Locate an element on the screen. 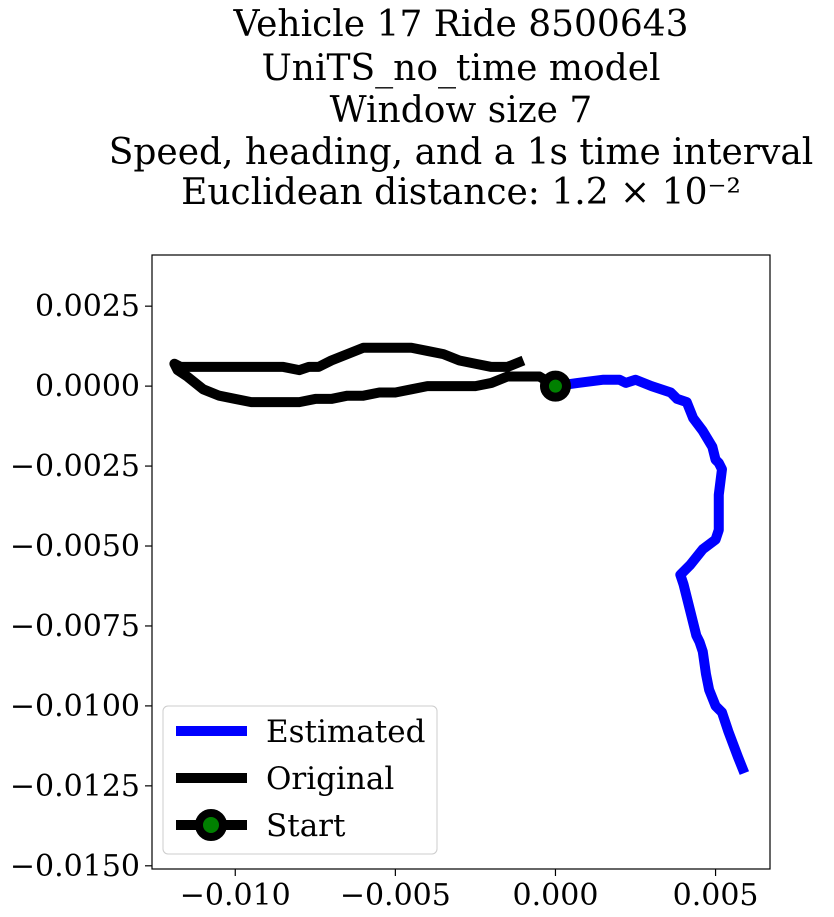  legend: Estimated Original Start is located at coordinates (300, 780).